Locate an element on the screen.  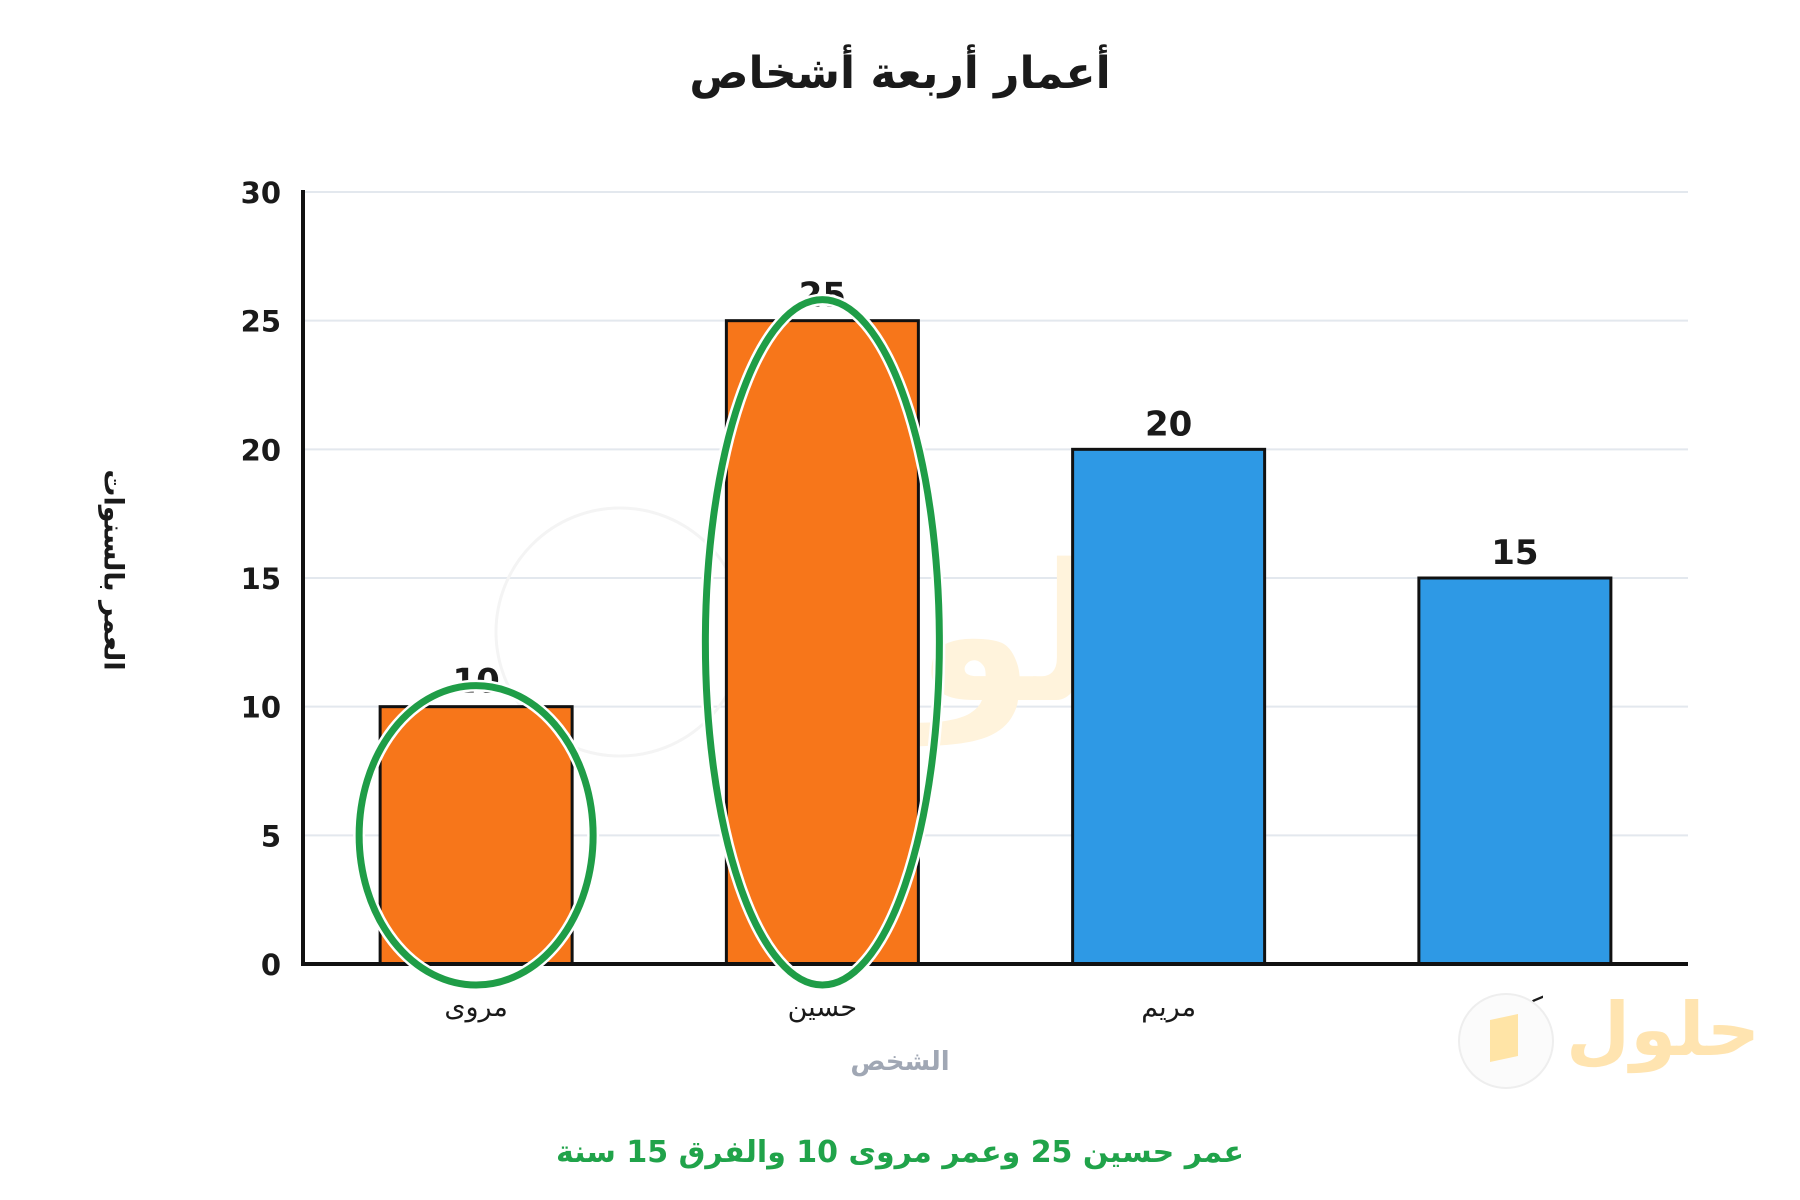
watermark-logo: حلول is located at coordinates (1613, 1040).